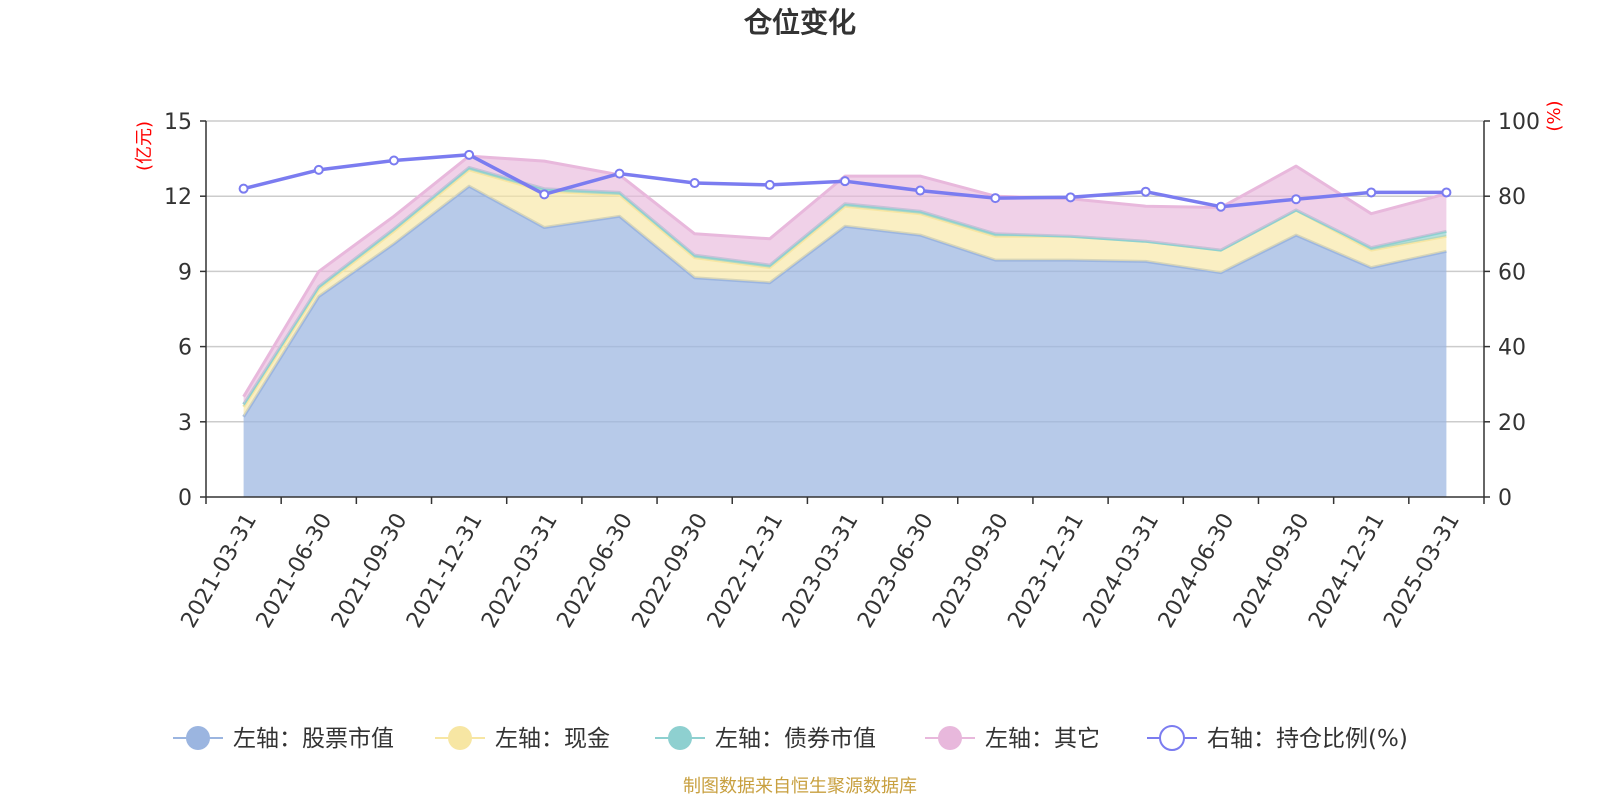 This screenshot has width=1600, height=800. What do you see at coordinates (185, 423) in the screenshot?
I see `left-axis-tick-label: 3` at bounding box center [185, 423].